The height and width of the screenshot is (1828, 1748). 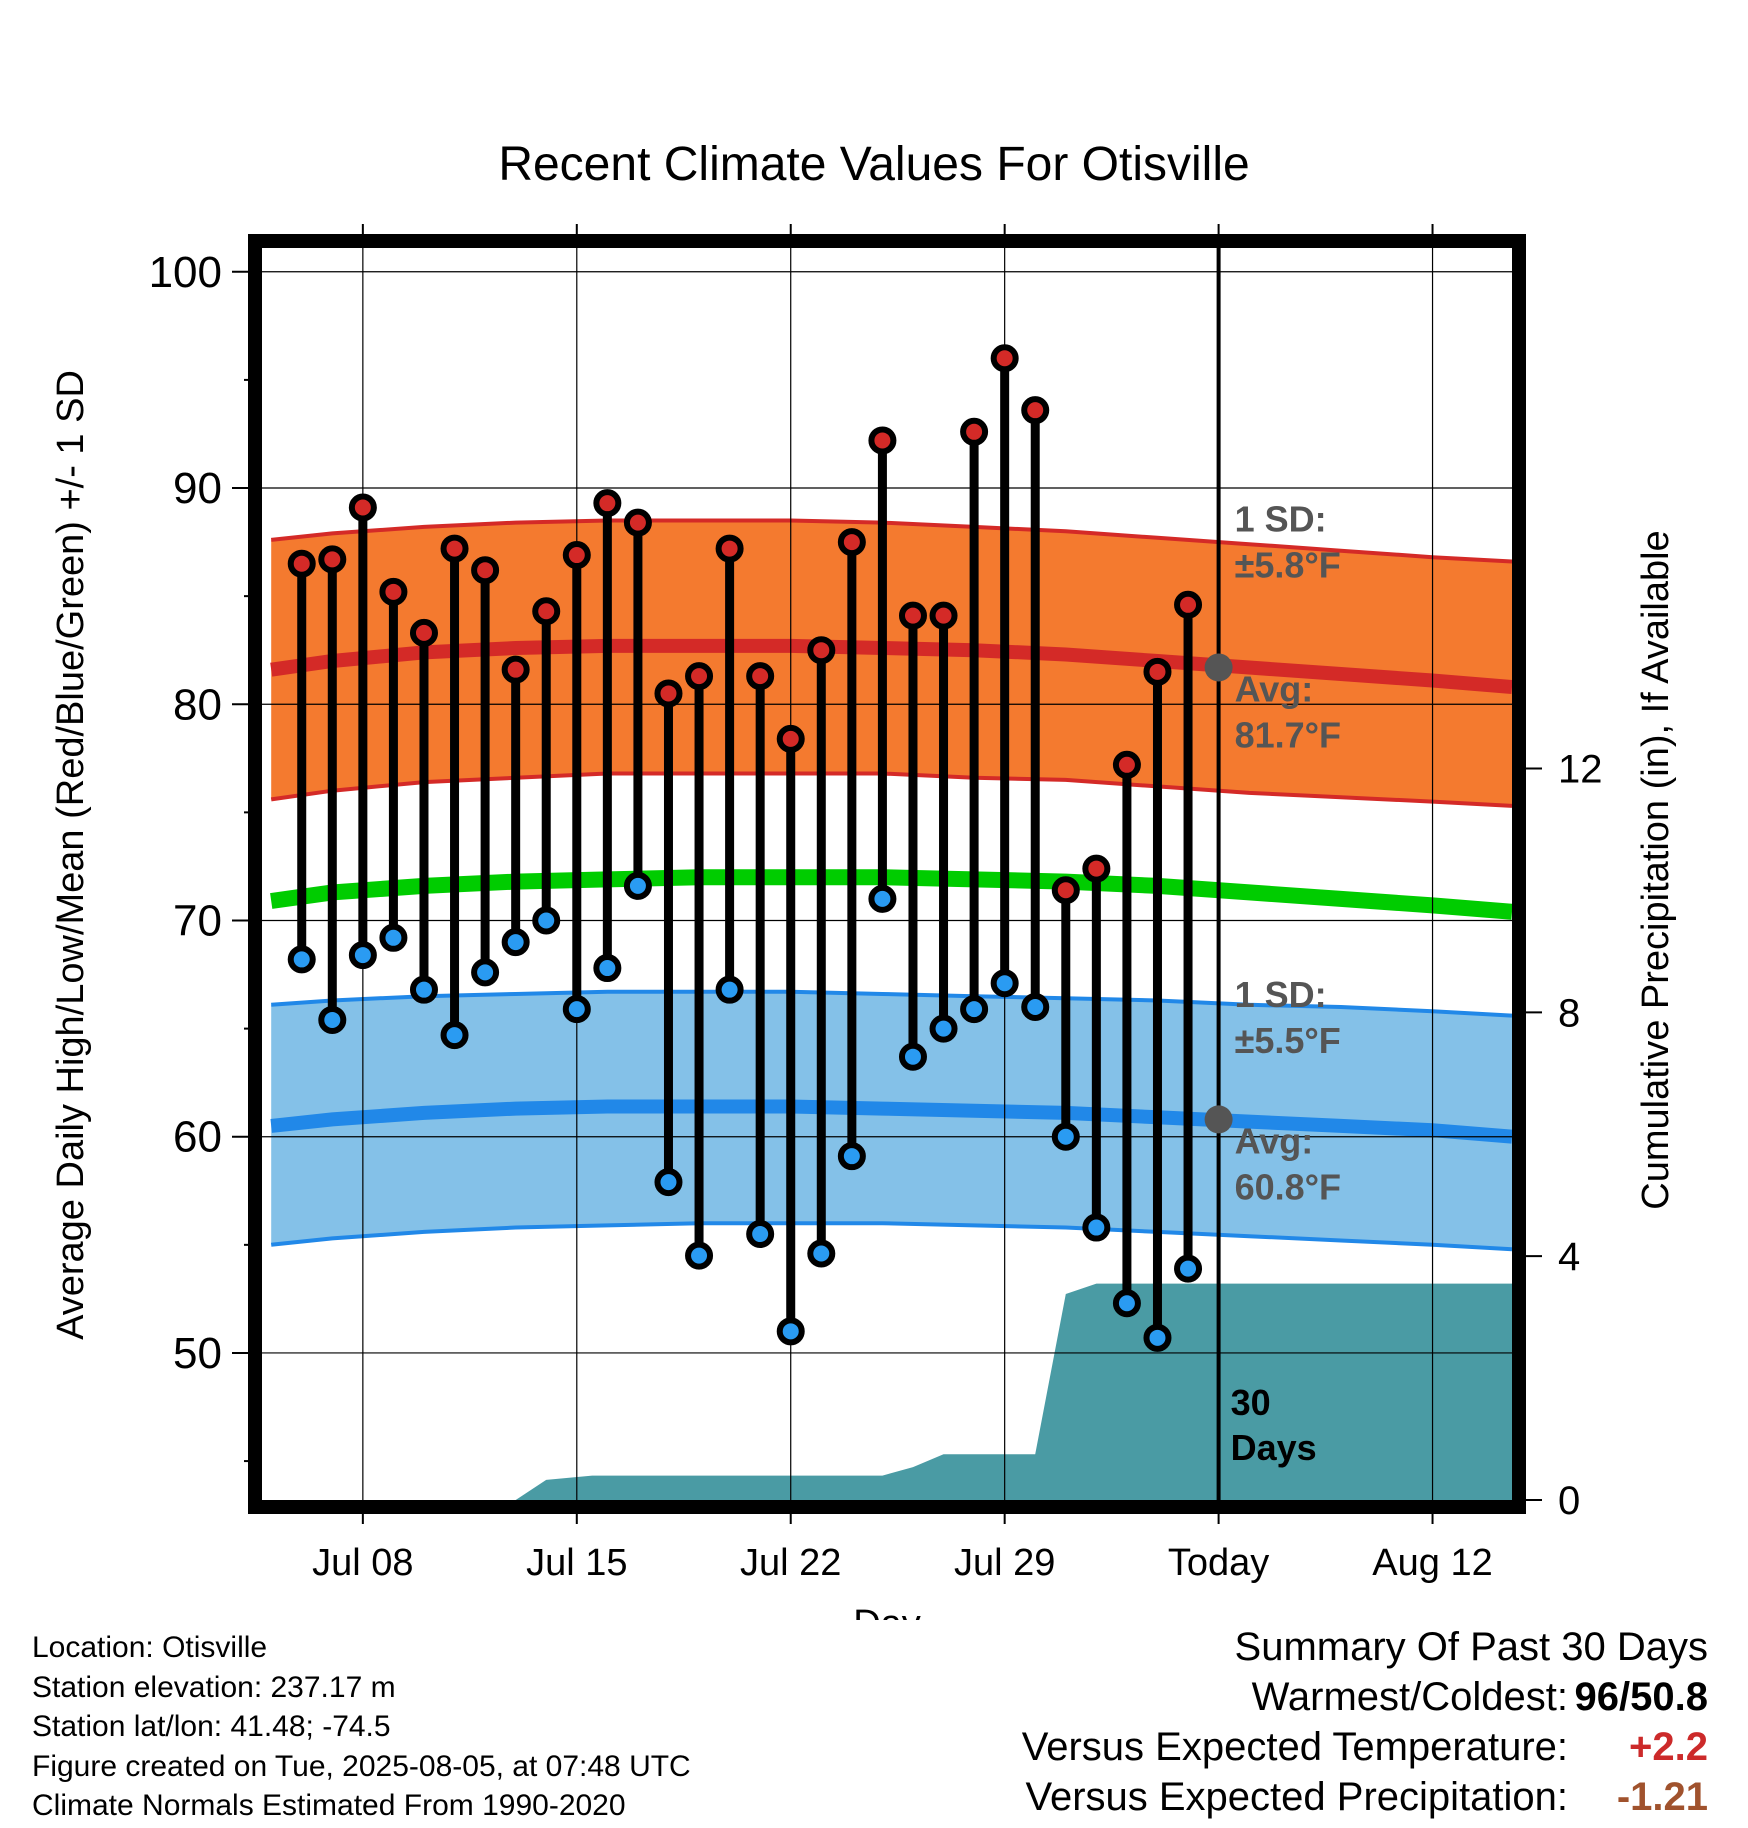 I want to click on warmest-coldest-row: Warmest/Coldest: 96/50.8, so click(x=1258, y=1697).